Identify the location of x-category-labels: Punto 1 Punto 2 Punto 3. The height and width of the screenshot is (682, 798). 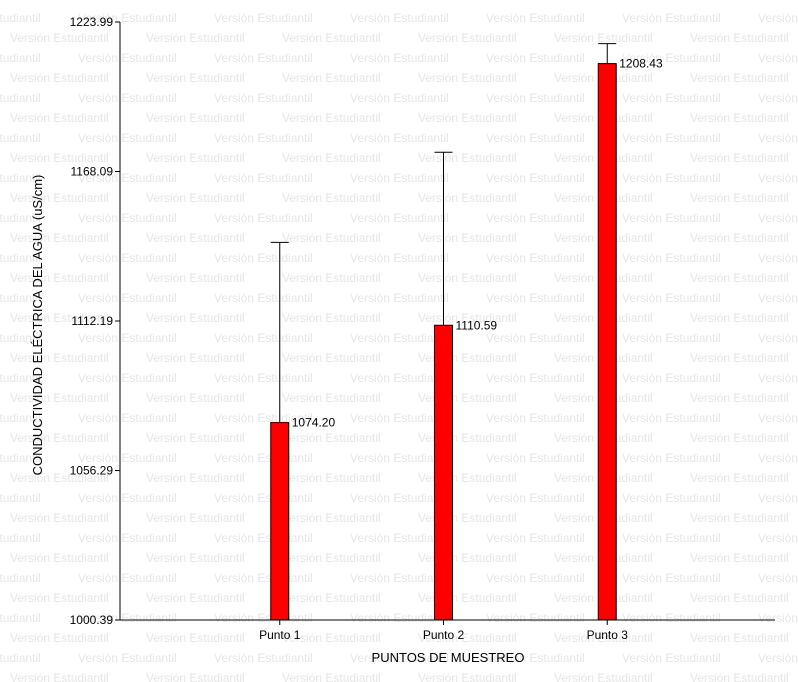
(443, 631).